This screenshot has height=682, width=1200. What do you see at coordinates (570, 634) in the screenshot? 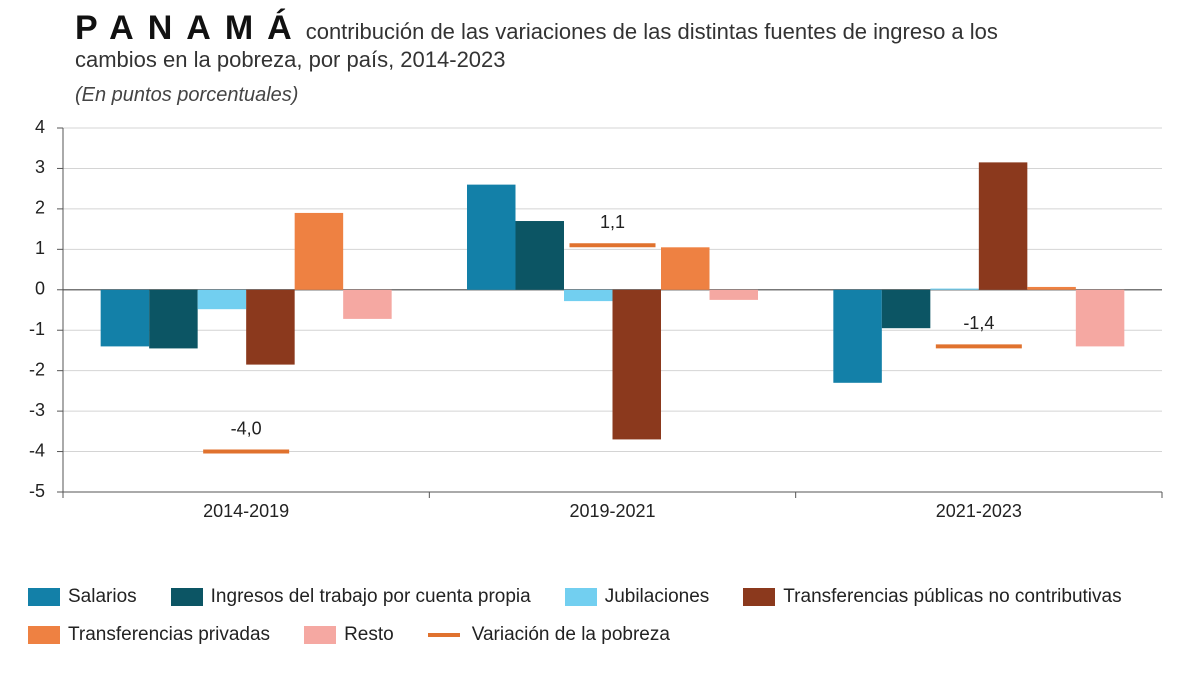
I see `legend-label: Variación de la pobreza` at bounding box center [570, 634].